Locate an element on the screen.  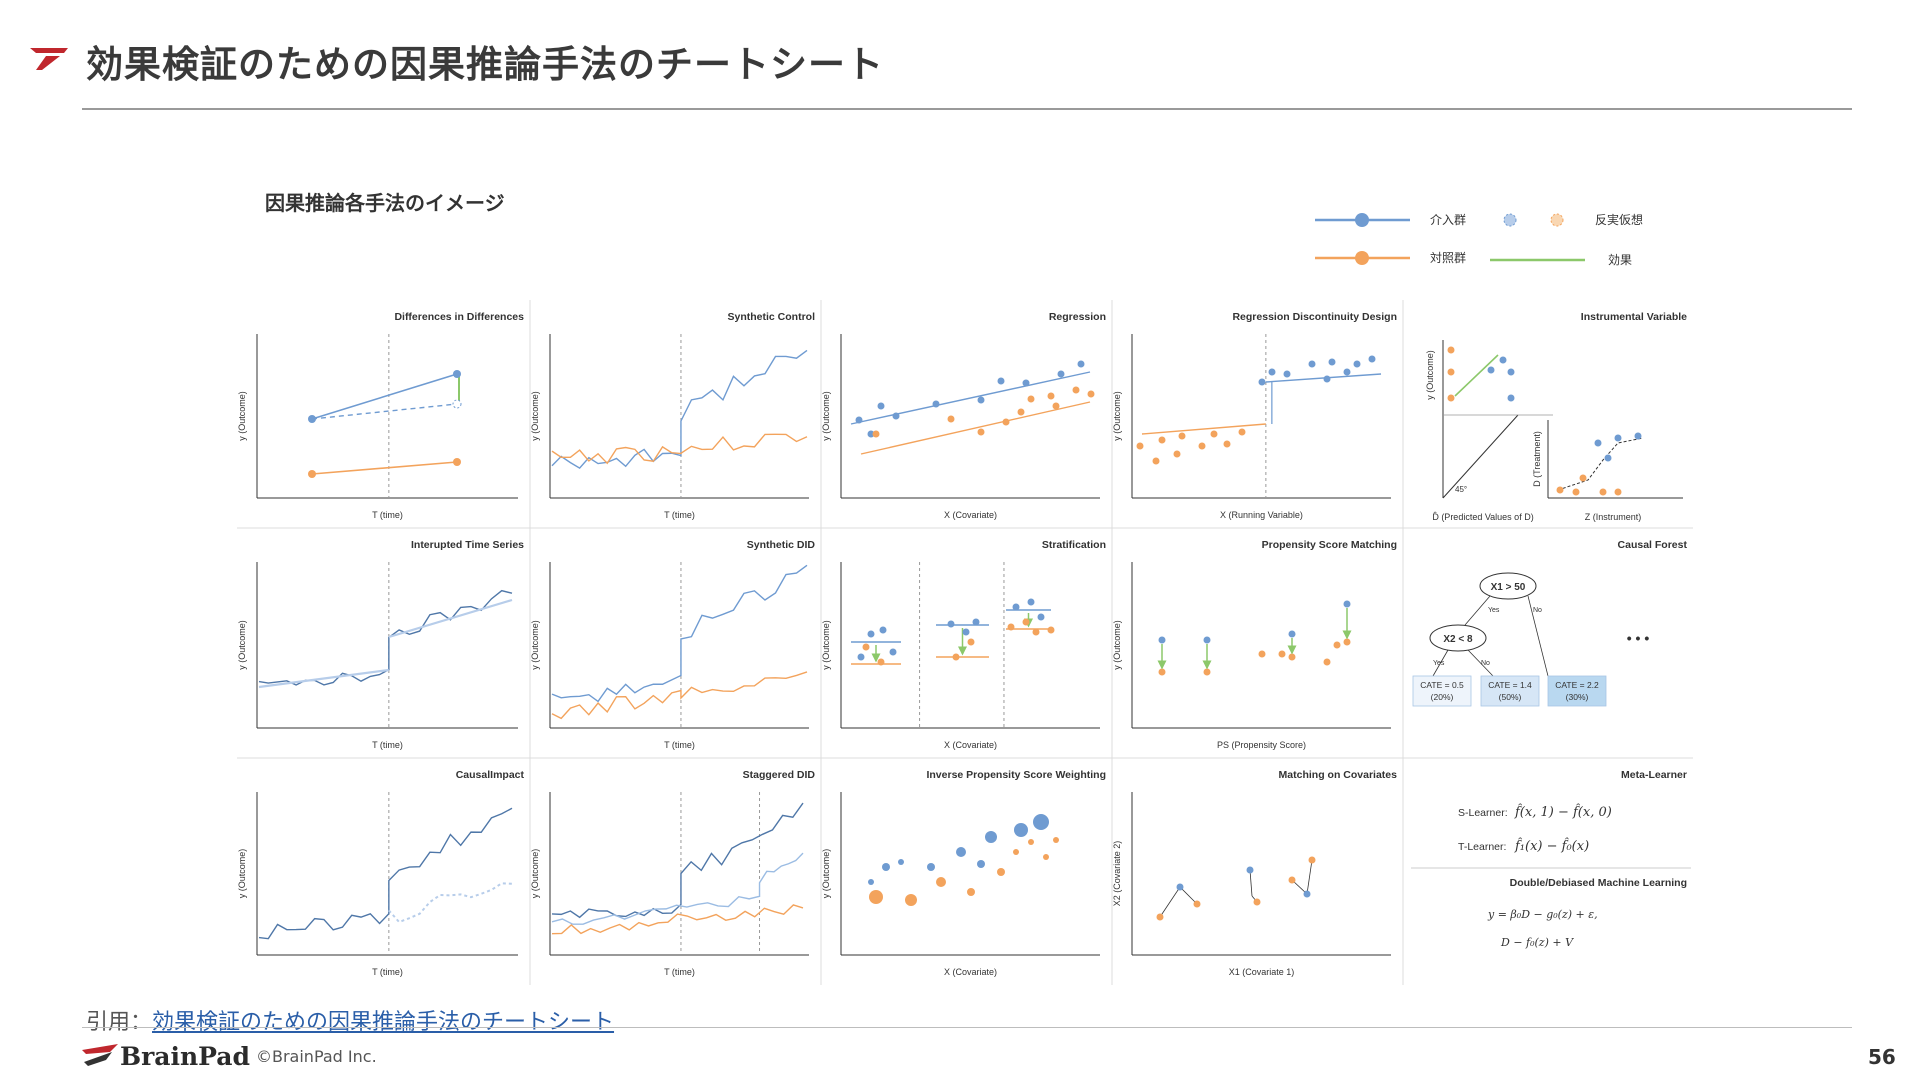
panel-synthetic-did: Synthetic DID T (time) y (Outcome) is located at coordinates (672, 644).